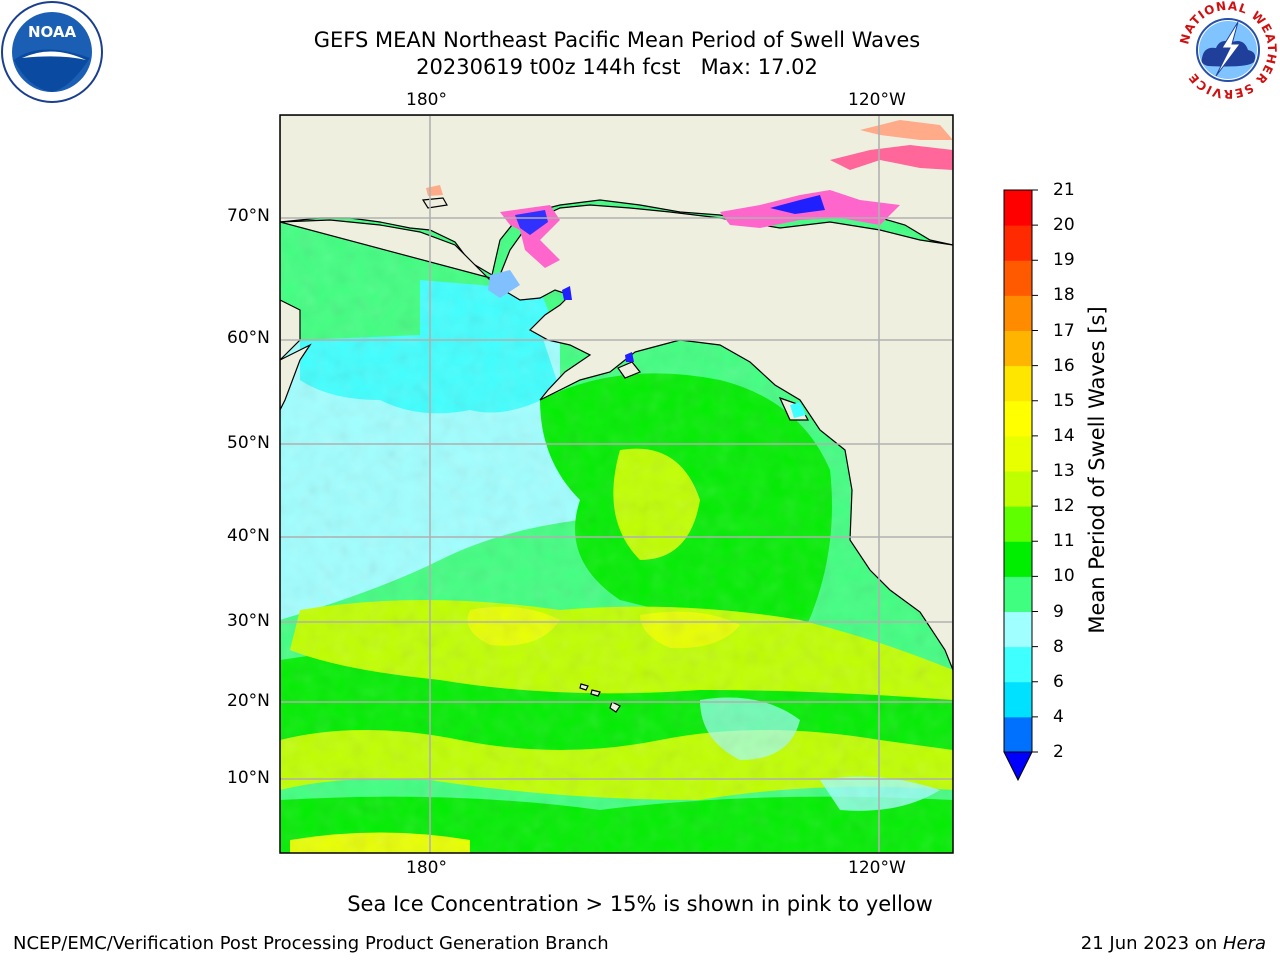 The height and width of the screenshot is (960, 1280). Describe the element at coordinates (248, 216) in the screenshot. I see `lat-label-70n: 70°N` at that location.